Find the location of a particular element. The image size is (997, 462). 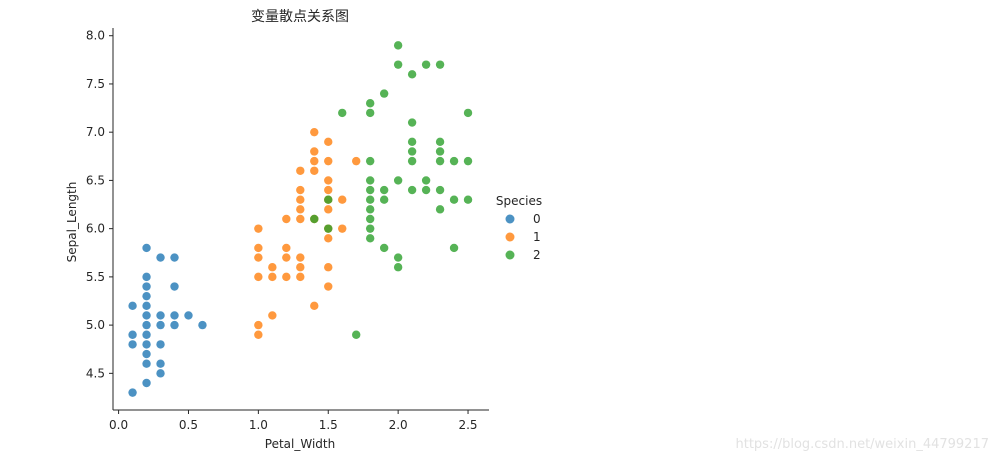

legend-title: Species is located at coordinates (519, 201).